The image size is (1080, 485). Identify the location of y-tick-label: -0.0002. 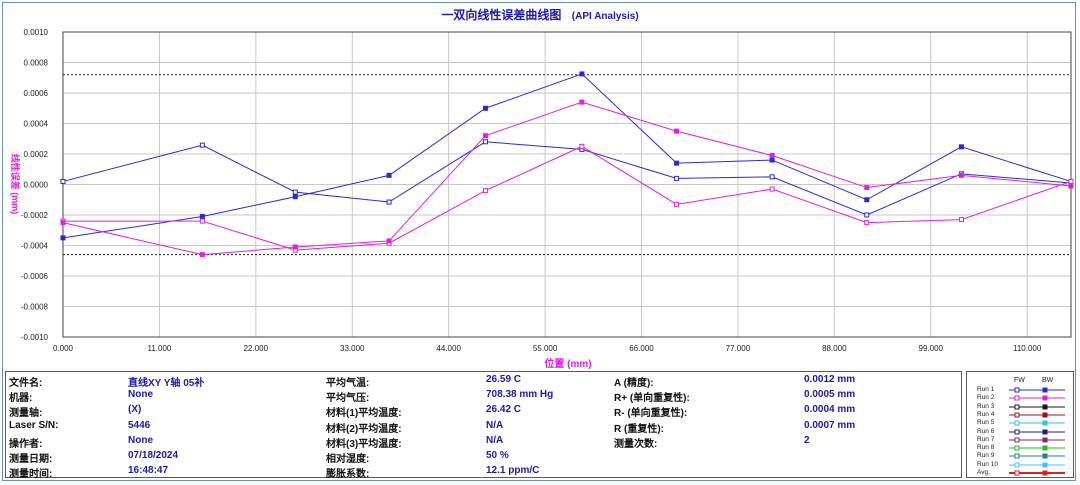
(35, 215).